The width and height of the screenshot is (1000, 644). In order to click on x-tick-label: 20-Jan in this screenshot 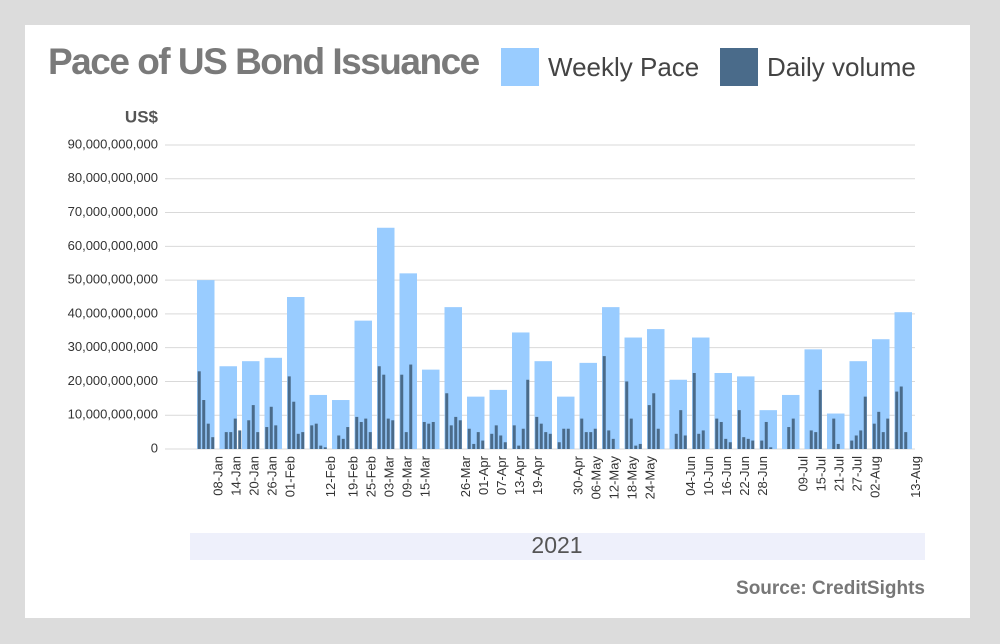, I will do `click(254, 476)`.